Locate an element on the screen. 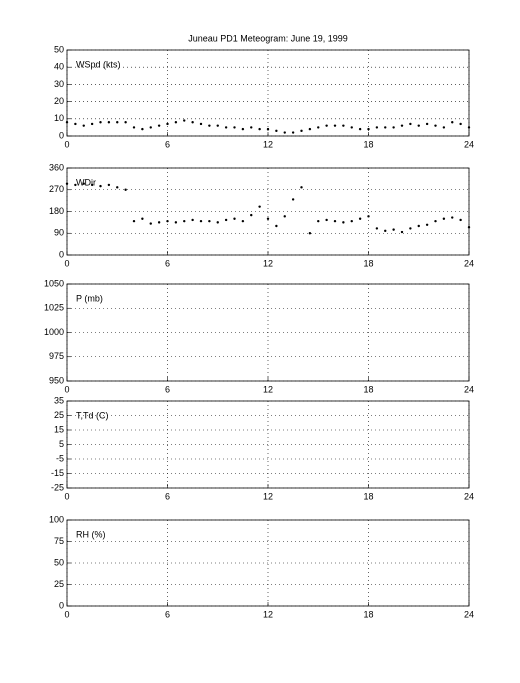  y-tick-label: 15 is located at coordinates (59, 429).